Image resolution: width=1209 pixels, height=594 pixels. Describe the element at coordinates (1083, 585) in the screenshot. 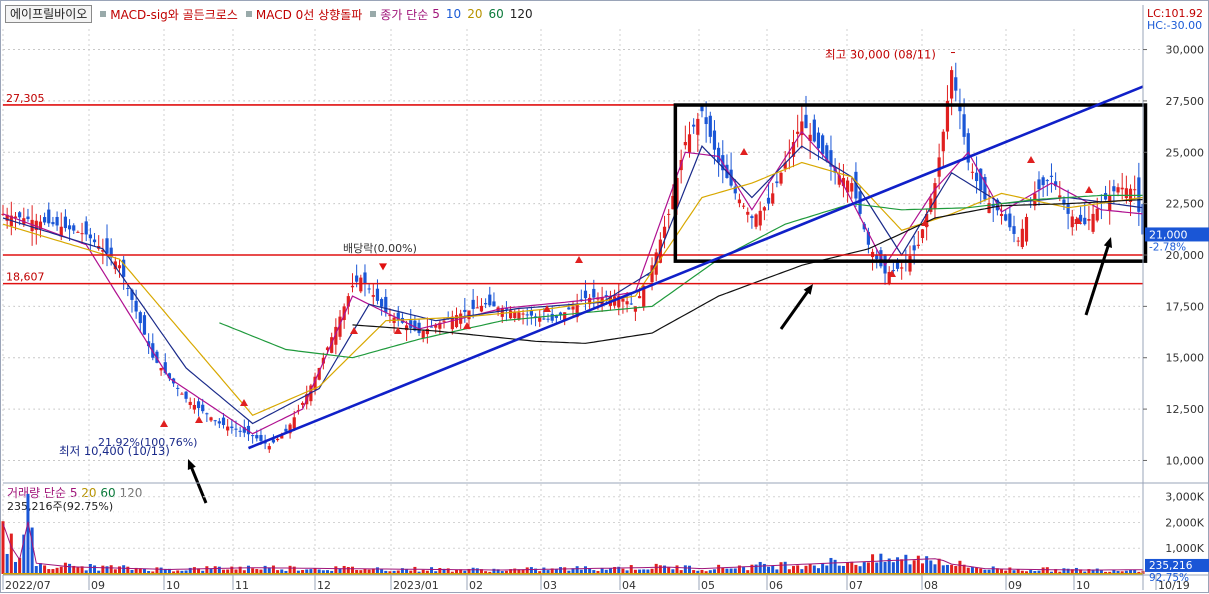

I see `x-tick-label: 10` at that location.